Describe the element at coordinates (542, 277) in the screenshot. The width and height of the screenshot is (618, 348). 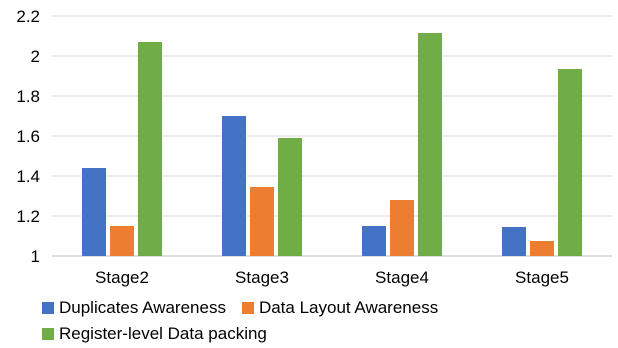
I see `x-tick-label: Stage5` at that location.